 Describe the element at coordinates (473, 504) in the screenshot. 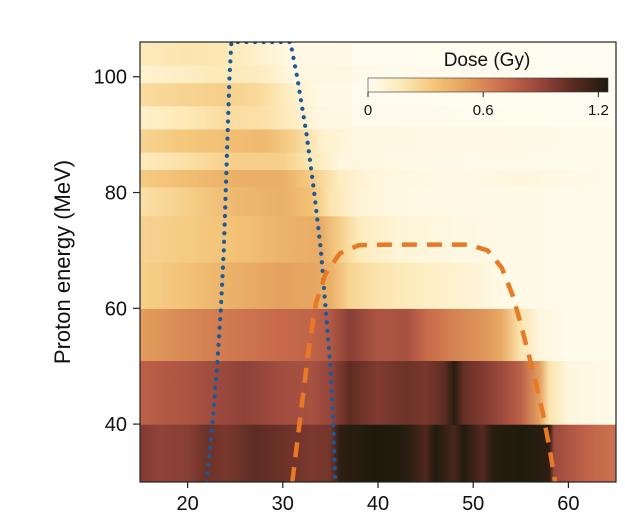

I see `x-tick-label: 50` at that location.